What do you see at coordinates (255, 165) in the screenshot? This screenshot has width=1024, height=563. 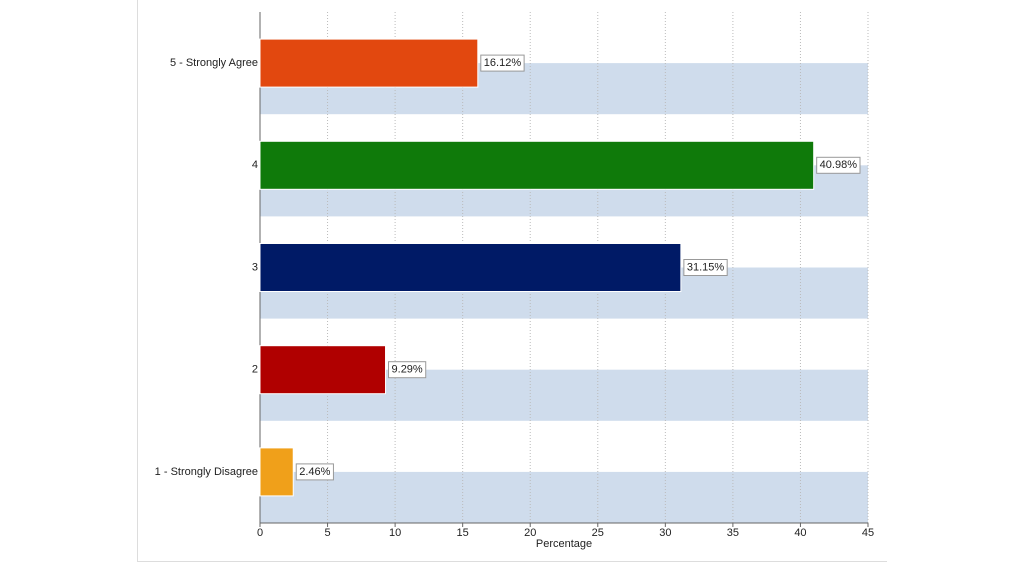 I see `y-tick-label: 4` at bounding box center [255, 165].